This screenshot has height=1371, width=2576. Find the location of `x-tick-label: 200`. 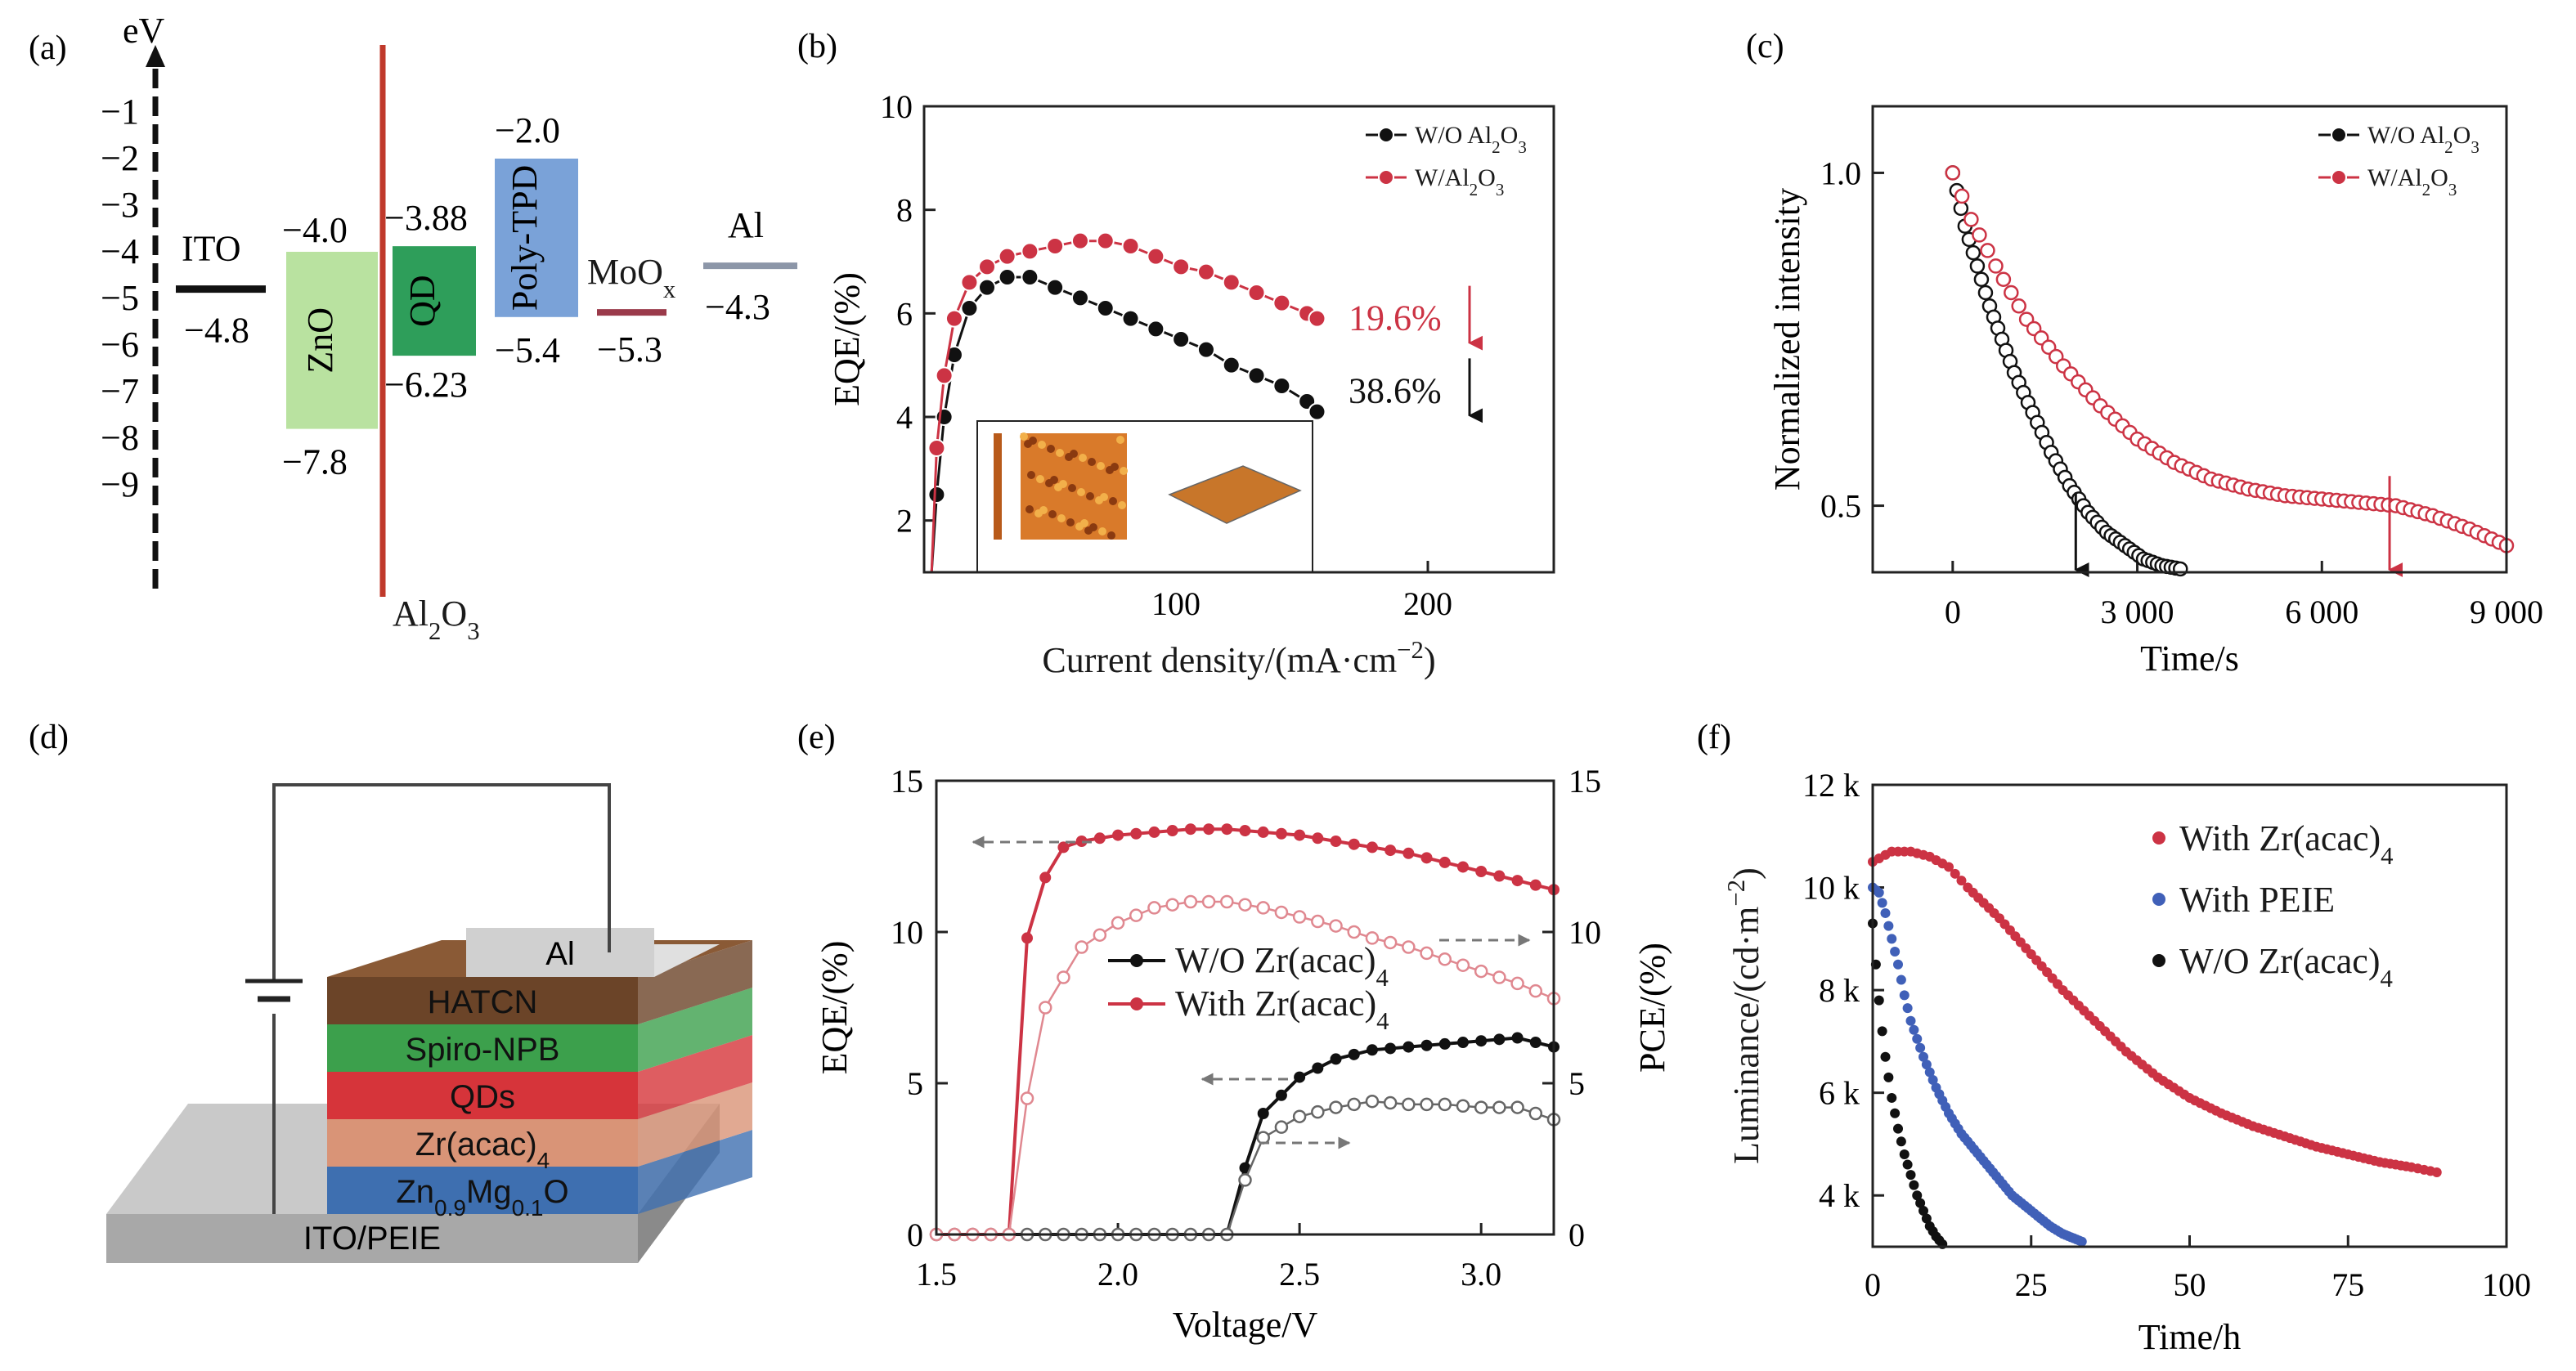

x-tick-label: 200 is located at coordinates (1427, 603).